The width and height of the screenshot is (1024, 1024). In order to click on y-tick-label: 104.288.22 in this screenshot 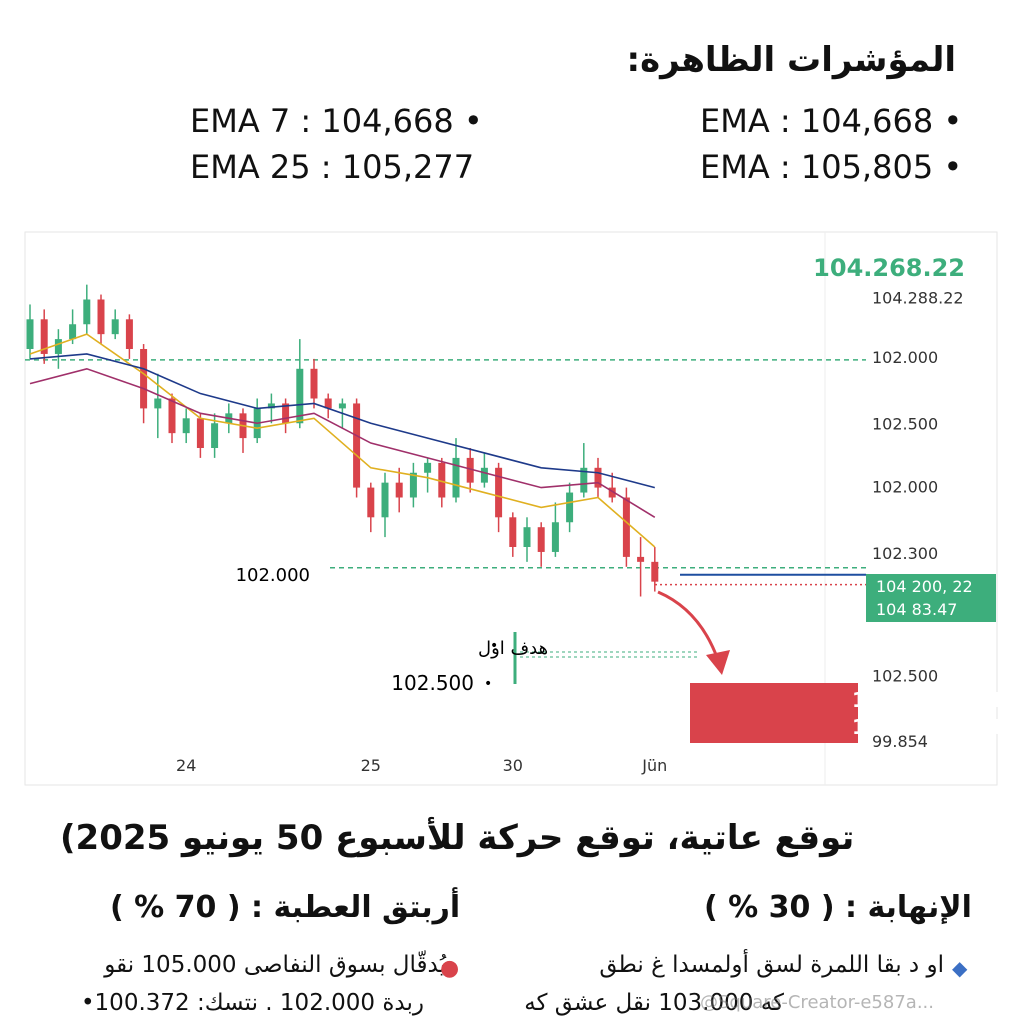, I will do `click(918, 298)`.